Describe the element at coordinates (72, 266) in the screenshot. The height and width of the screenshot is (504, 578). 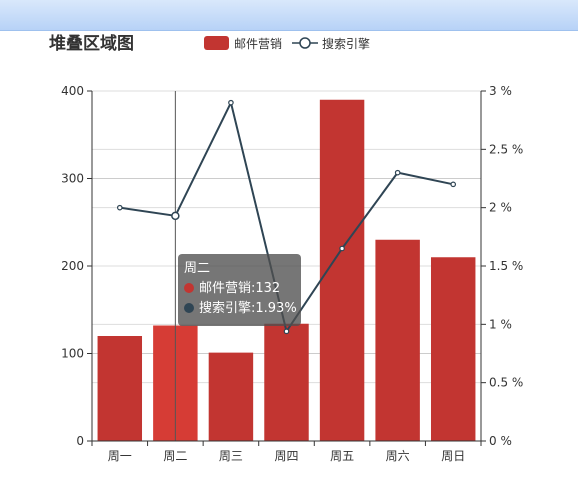
I see `y-left-tick-label-2: 200` at that location.